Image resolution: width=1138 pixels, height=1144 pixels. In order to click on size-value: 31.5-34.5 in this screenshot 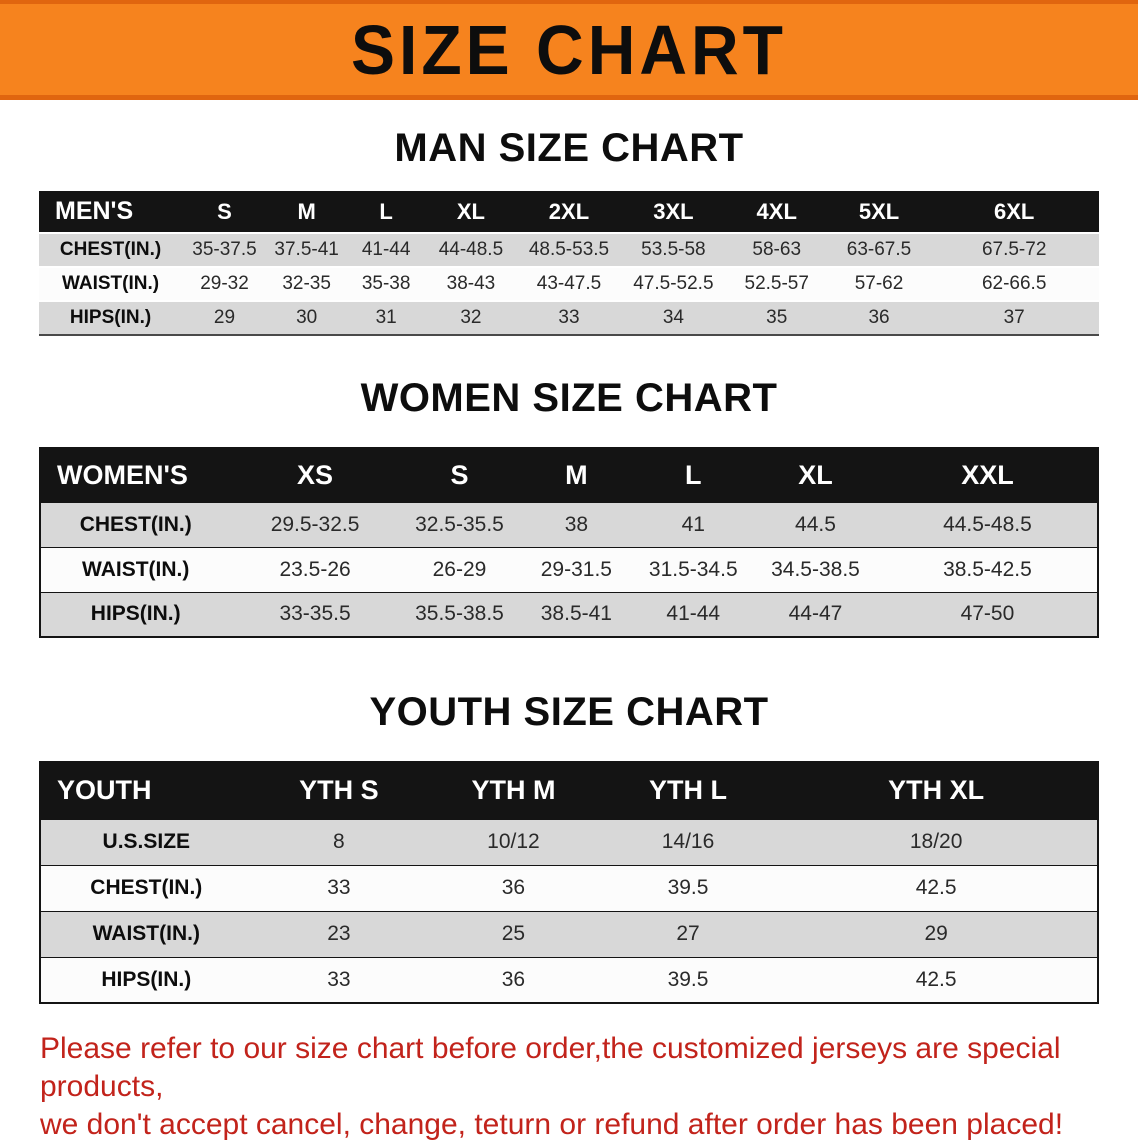, I will do `click(693, 569)`.